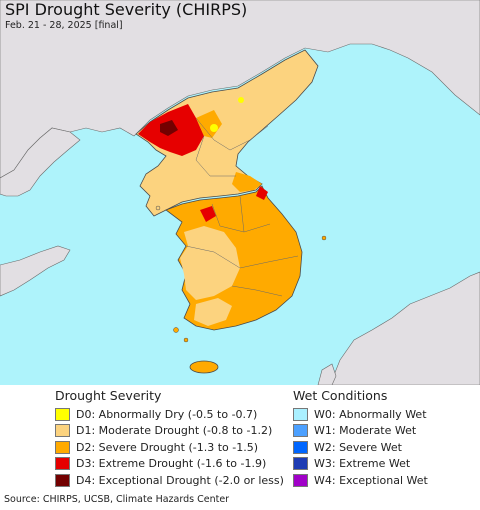  What do you see at coordinates (247, 182) in the screenshot?
I see `nk-east-d2` at bounding box center [247, 182].